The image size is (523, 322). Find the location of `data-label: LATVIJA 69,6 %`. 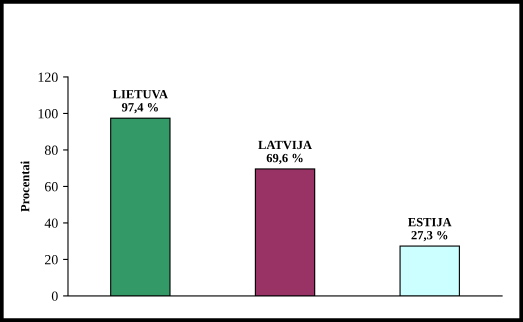

data-label: LATVIJA 69,6 % is located at coordinates (285, 152).